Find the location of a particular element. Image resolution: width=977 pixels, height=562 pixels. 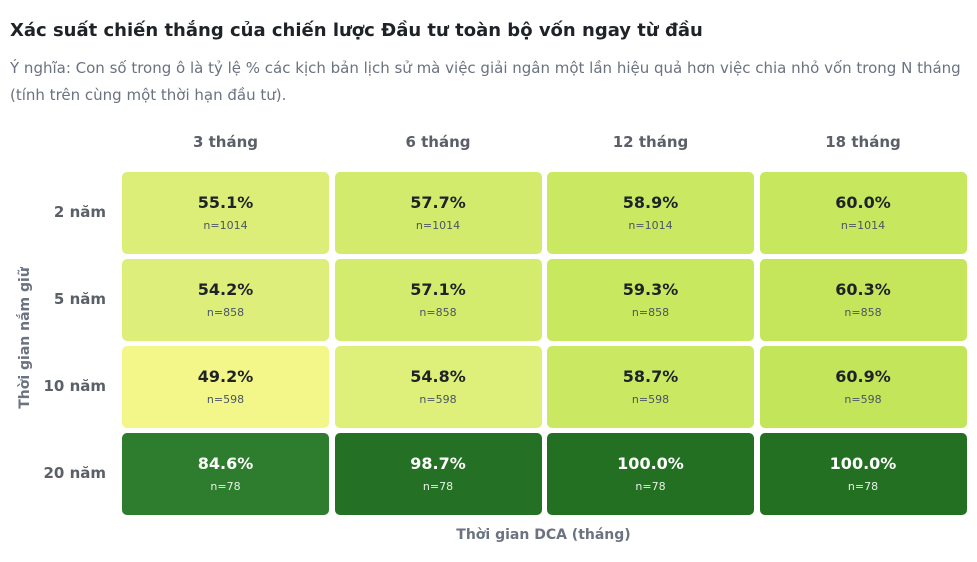

heatmap-cell: 54.8% n=598 is located at coordinates (438, 387).